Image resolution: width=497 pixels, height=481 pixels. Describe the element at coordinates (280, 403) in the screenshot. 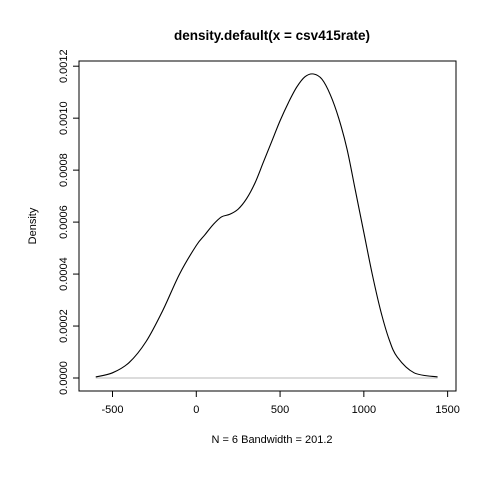

I see `x-axis: -500 0 500 1000 1500` at that location.